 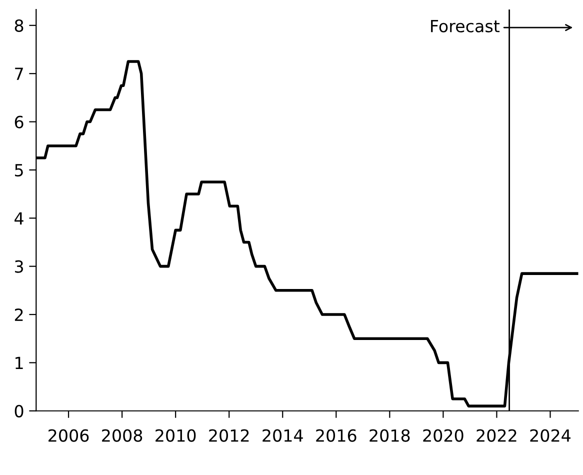 What do you see at coordinates (19, 170) in the screenshot?
I see `y-tick-label: 5` at bounding box center [19, 170].